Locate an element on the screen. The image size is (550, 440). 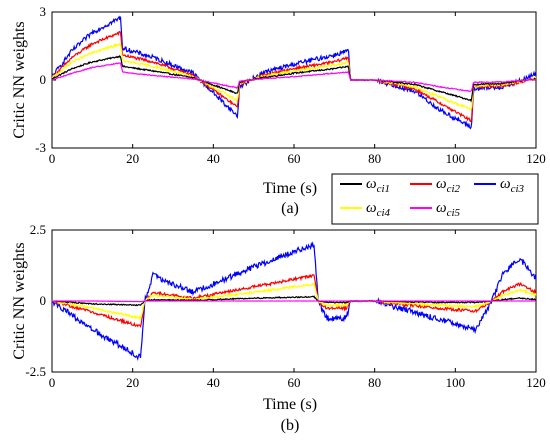
y-tick-label: 2.5 is located at coordinates (38, 229).